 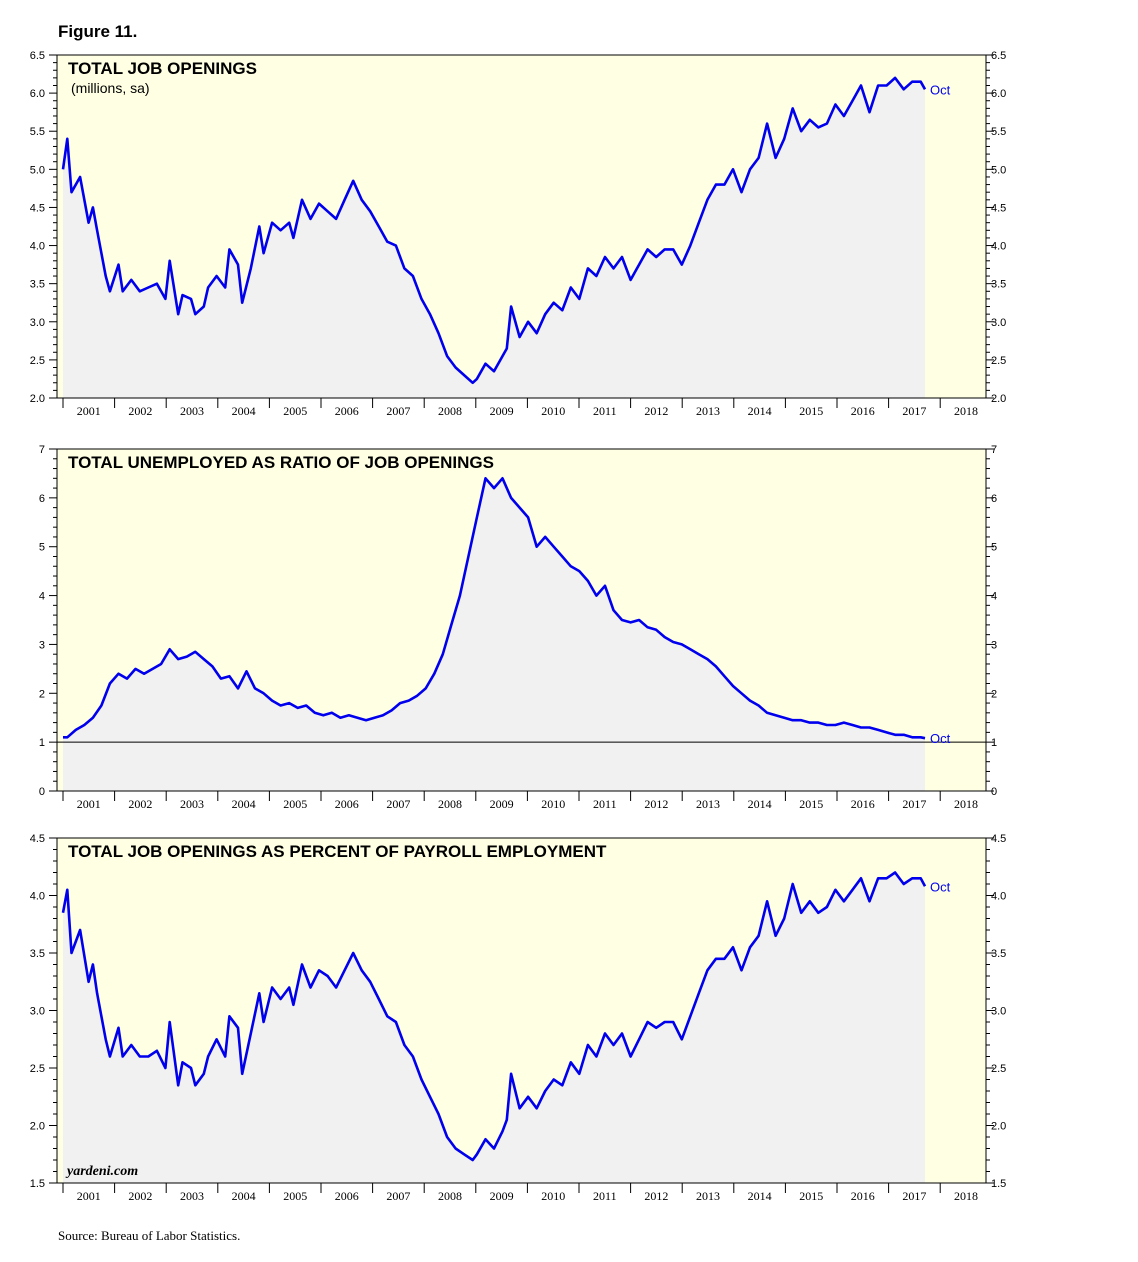 What do you see at coordinates (37, 94) in the screenshot?
I see `y-tick-label-left: 6.0` at bounding box center [37, 94].